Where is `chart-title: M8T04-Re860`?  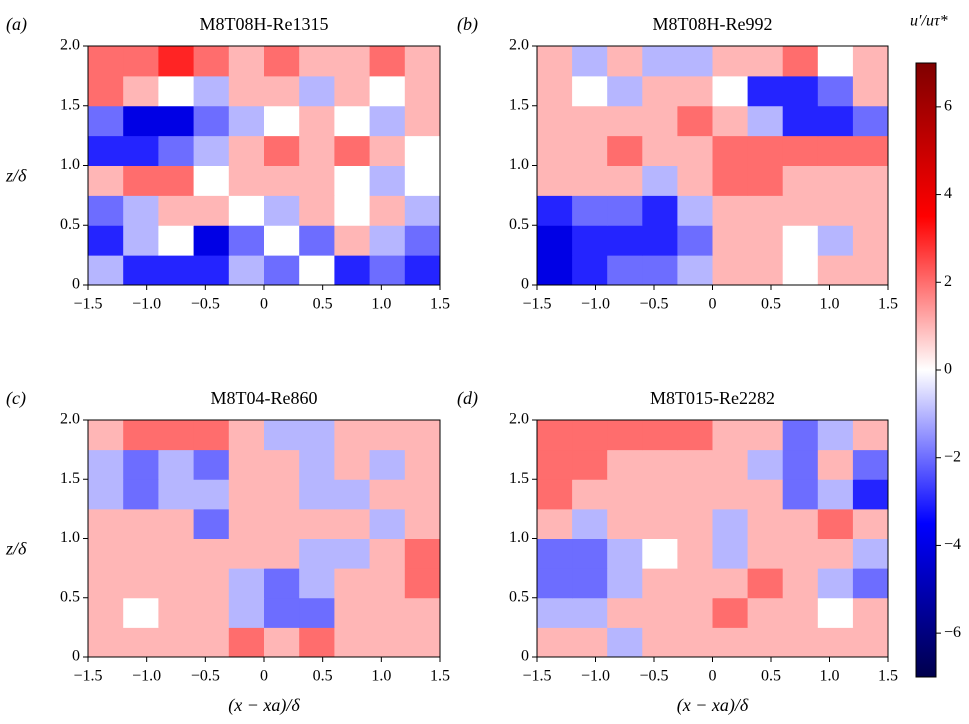 chart-title: M8T04-Re860 is located at coordinates (264, 398).